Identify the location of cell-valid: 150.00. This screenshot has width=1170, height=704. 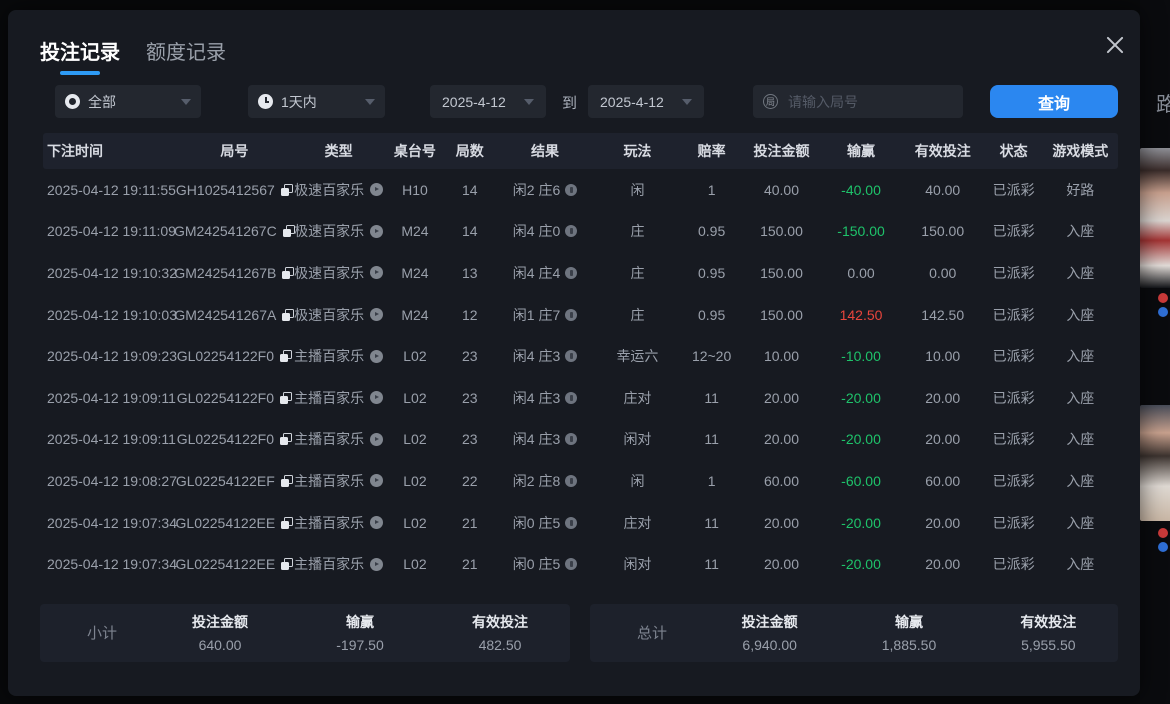
(943, 231).